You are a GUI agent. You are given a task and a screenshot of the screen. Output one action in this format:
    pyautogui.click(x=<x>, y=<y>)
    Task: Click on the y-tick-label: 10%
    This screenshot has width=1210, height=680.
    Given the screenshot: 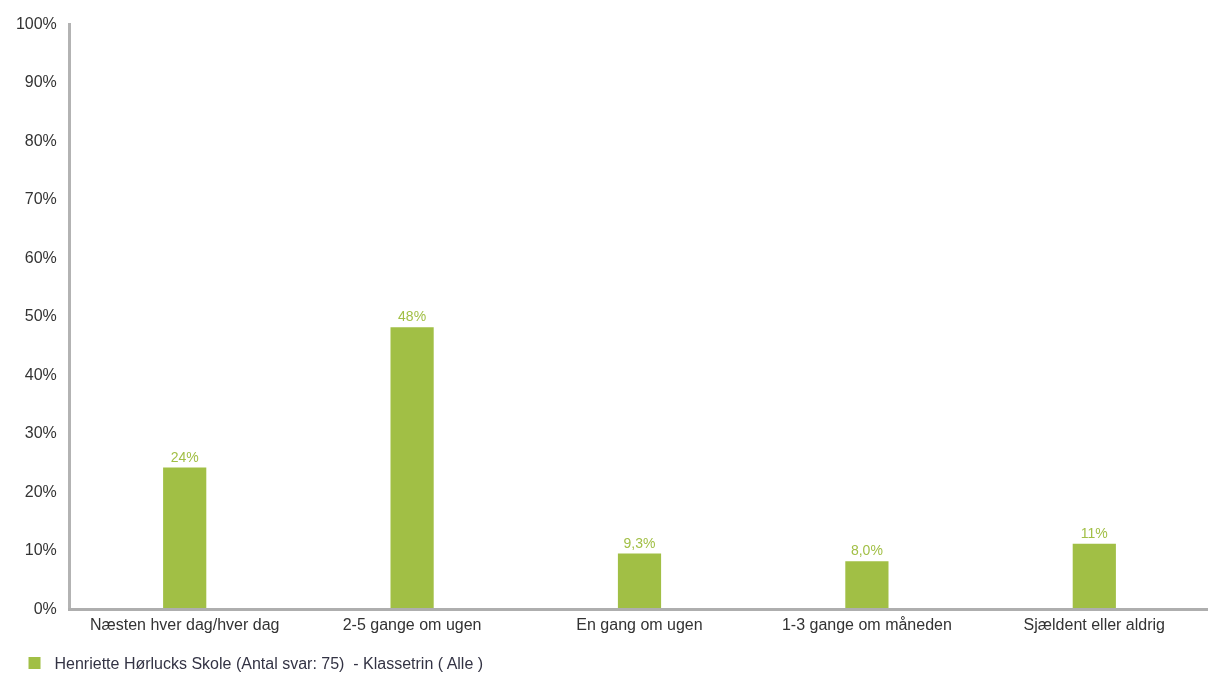 What is the action you would take?
    pyautogui.click(x=40, y=550)
    